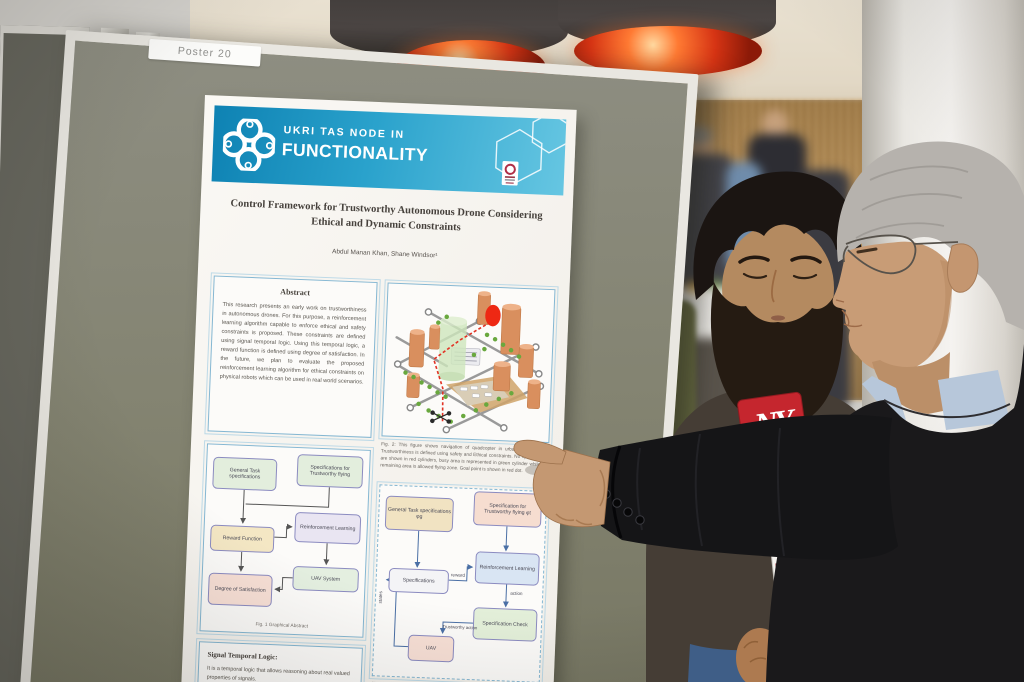 This screenshot has width=1024, height=682. I want to click on org-name-line2: FUNCTIONALITY, so click(355, 152).